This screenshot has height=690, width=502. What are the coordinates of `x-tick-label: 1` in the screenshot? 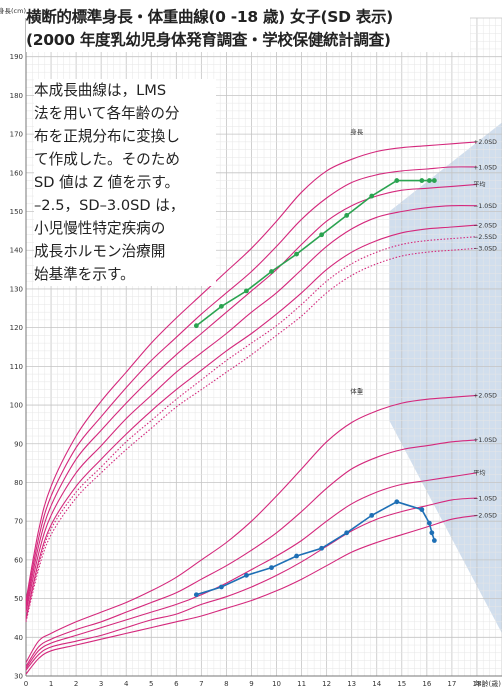 It's located at (51, 684).